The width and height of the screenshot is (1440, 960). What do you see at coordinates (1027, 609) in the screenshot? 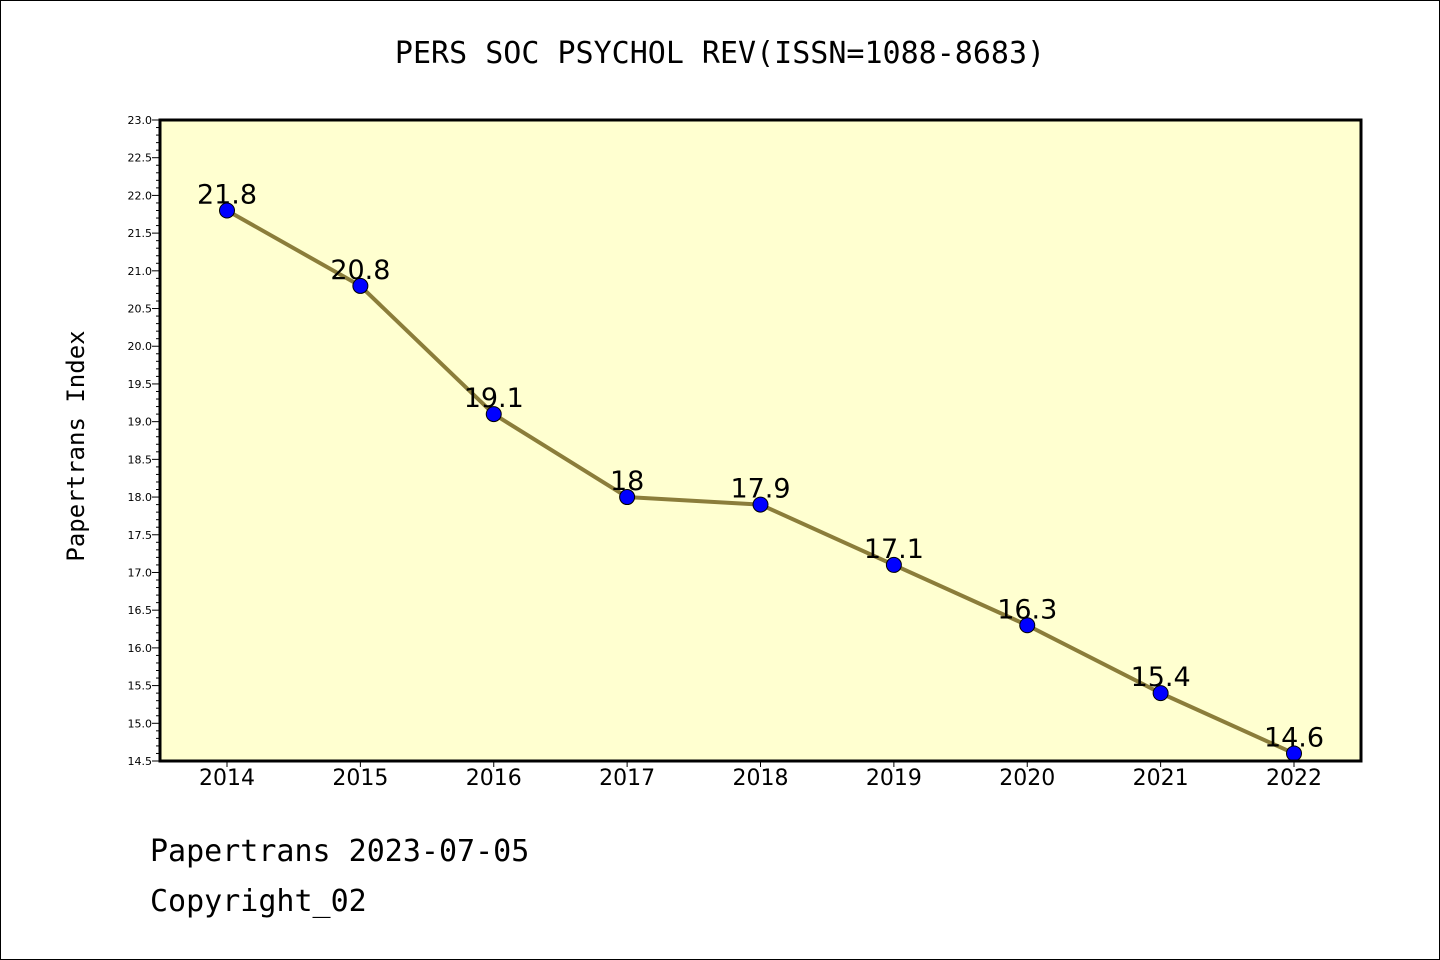
I see `data-label: 16.3` at bounding box center [1027, 609].